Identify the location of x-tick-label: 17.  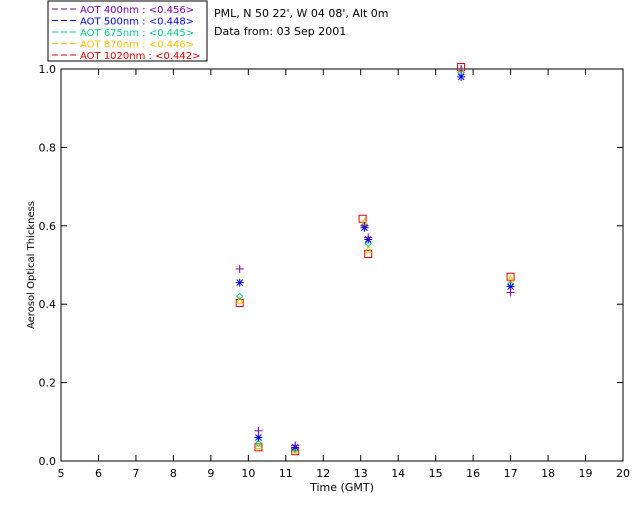
(511, 473).